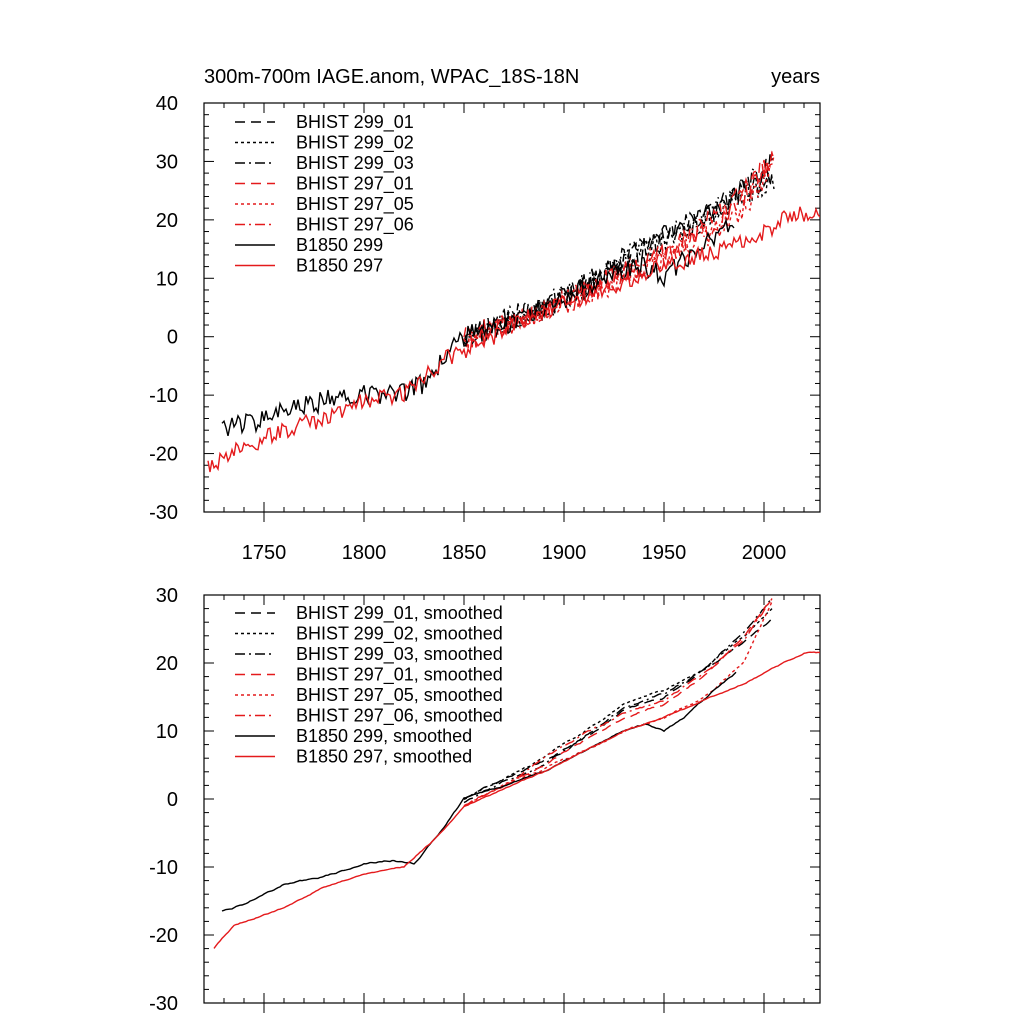 This screenshot has width=1024, height=1024. I want to click on y-tick-label: 40, so click(167, 104).